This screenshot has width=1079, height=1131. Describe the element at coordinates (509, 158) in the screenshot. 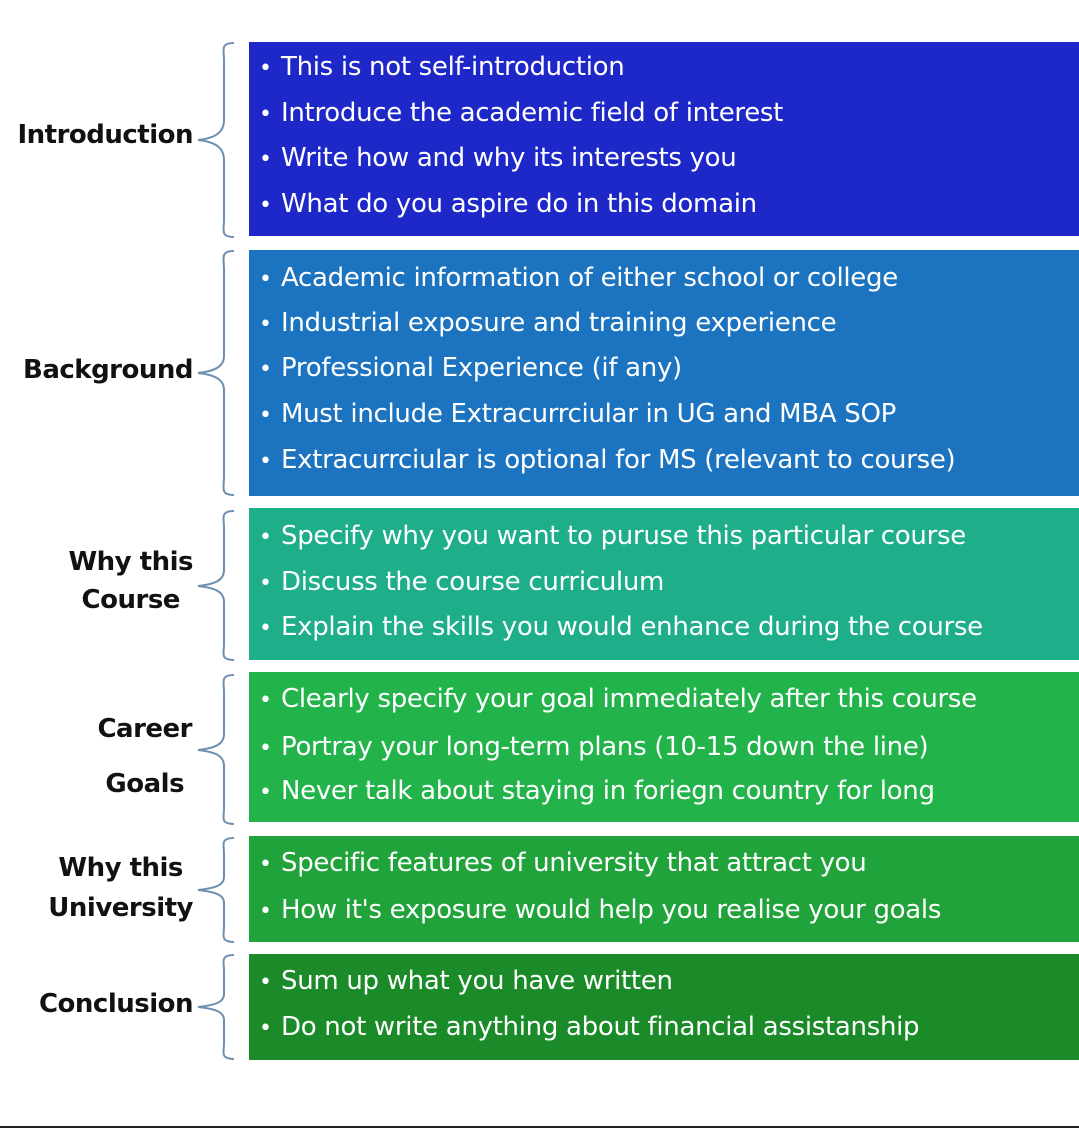

I see `bullet-text: Write how and why its interests you` at that location.